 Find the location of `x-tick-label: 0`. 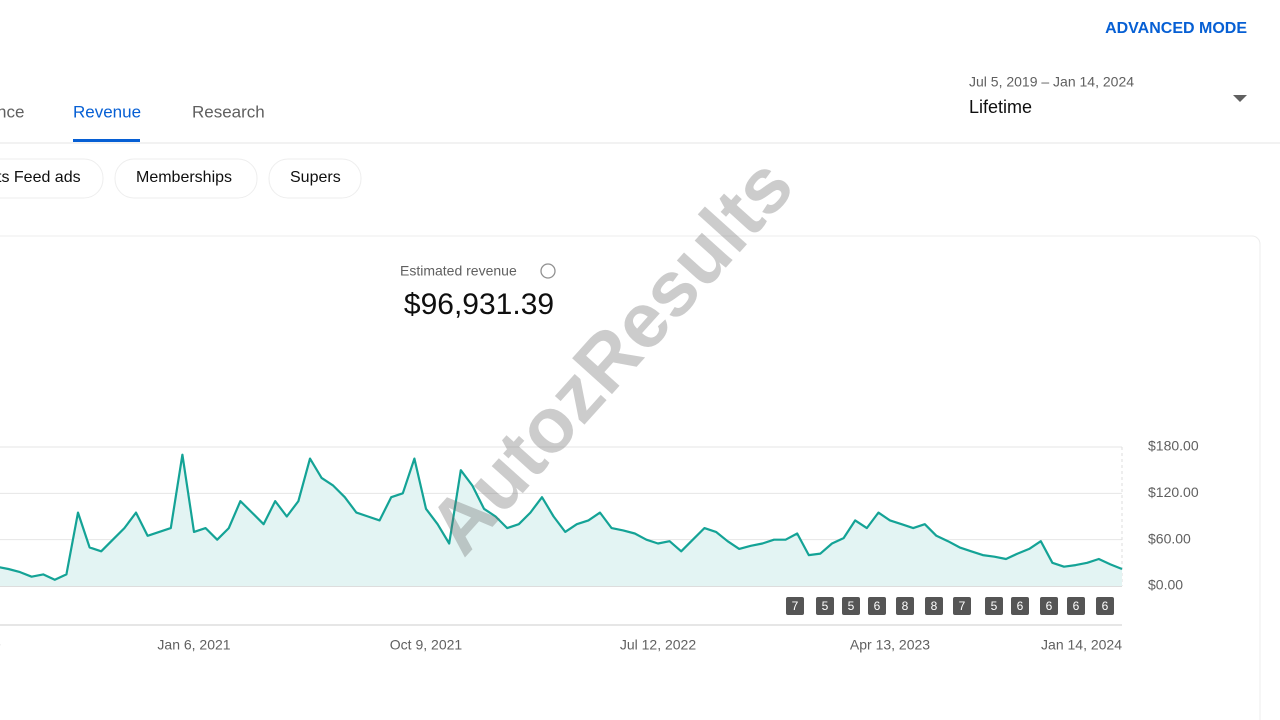

x-tick-label: 0 is located at coordinates (0, 645).